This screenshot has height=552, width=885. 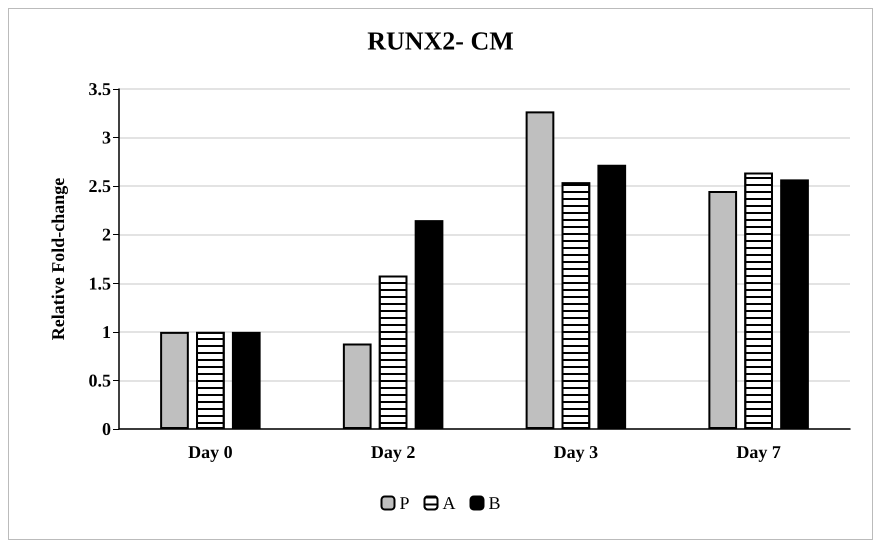 What do you see at coordinates (99, 186) in the screenshot?
I see `y-tick-label: 2.5` at bounding box center [99, 186].